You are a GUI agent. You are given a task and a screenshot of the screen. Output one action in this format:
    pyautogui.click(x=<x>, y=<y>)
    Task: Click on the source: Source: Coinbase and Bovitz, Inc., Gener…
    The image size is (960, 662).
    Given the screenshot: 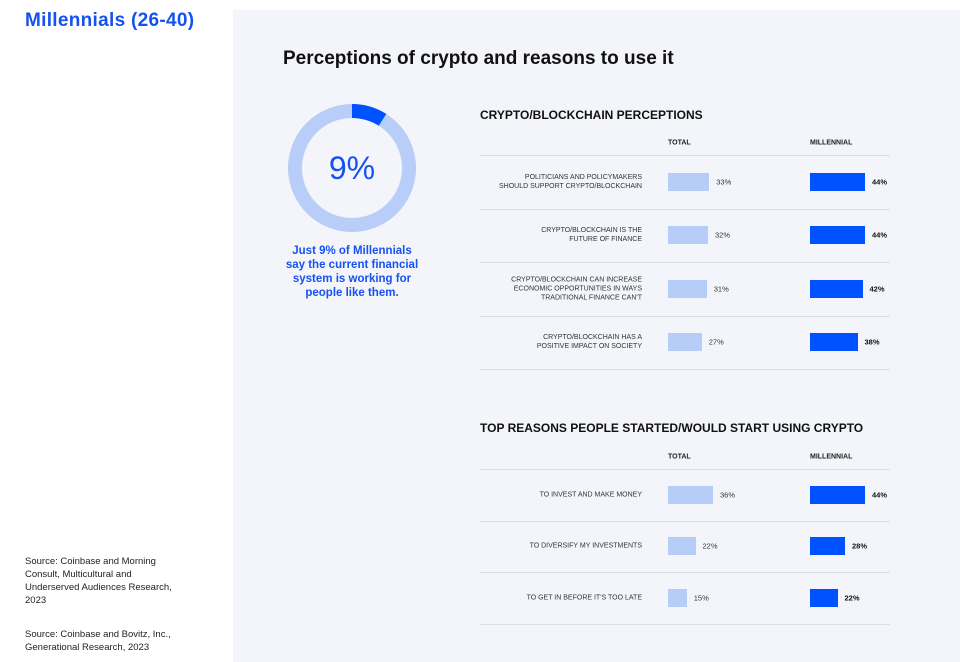 What is the action you would take?
    pyautogui.click(x=98, y=641)
    